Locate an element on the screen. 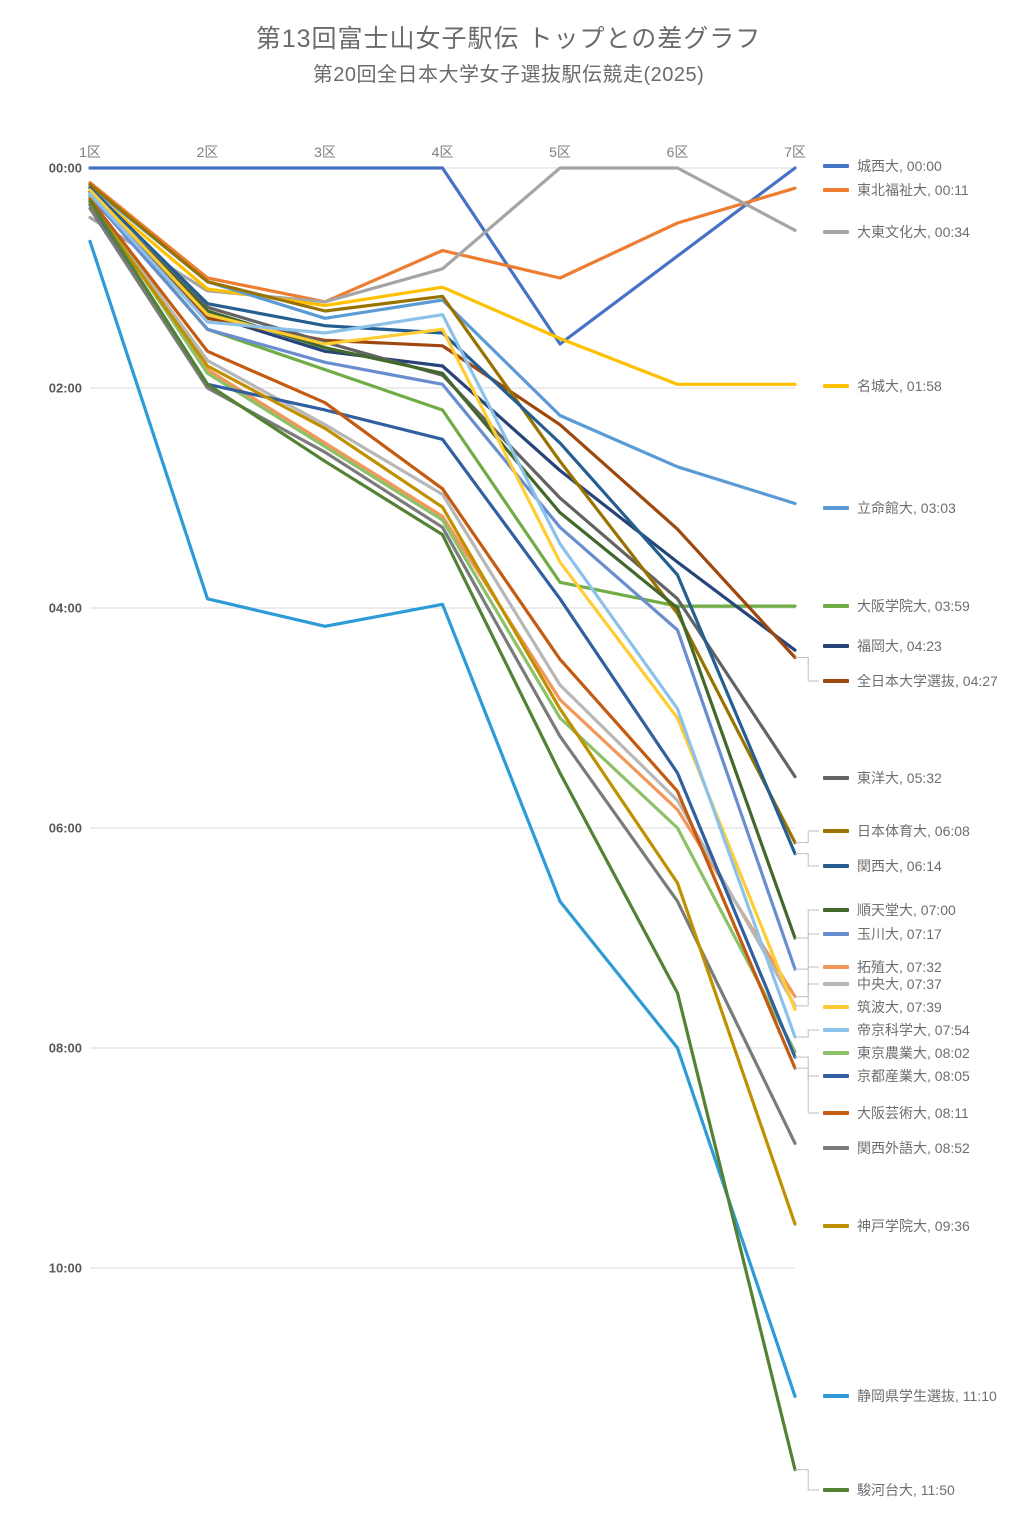 The image size is (1017, 1524). legend-item-label: 名城大, 01:58 is located at coordinates (899, 386).